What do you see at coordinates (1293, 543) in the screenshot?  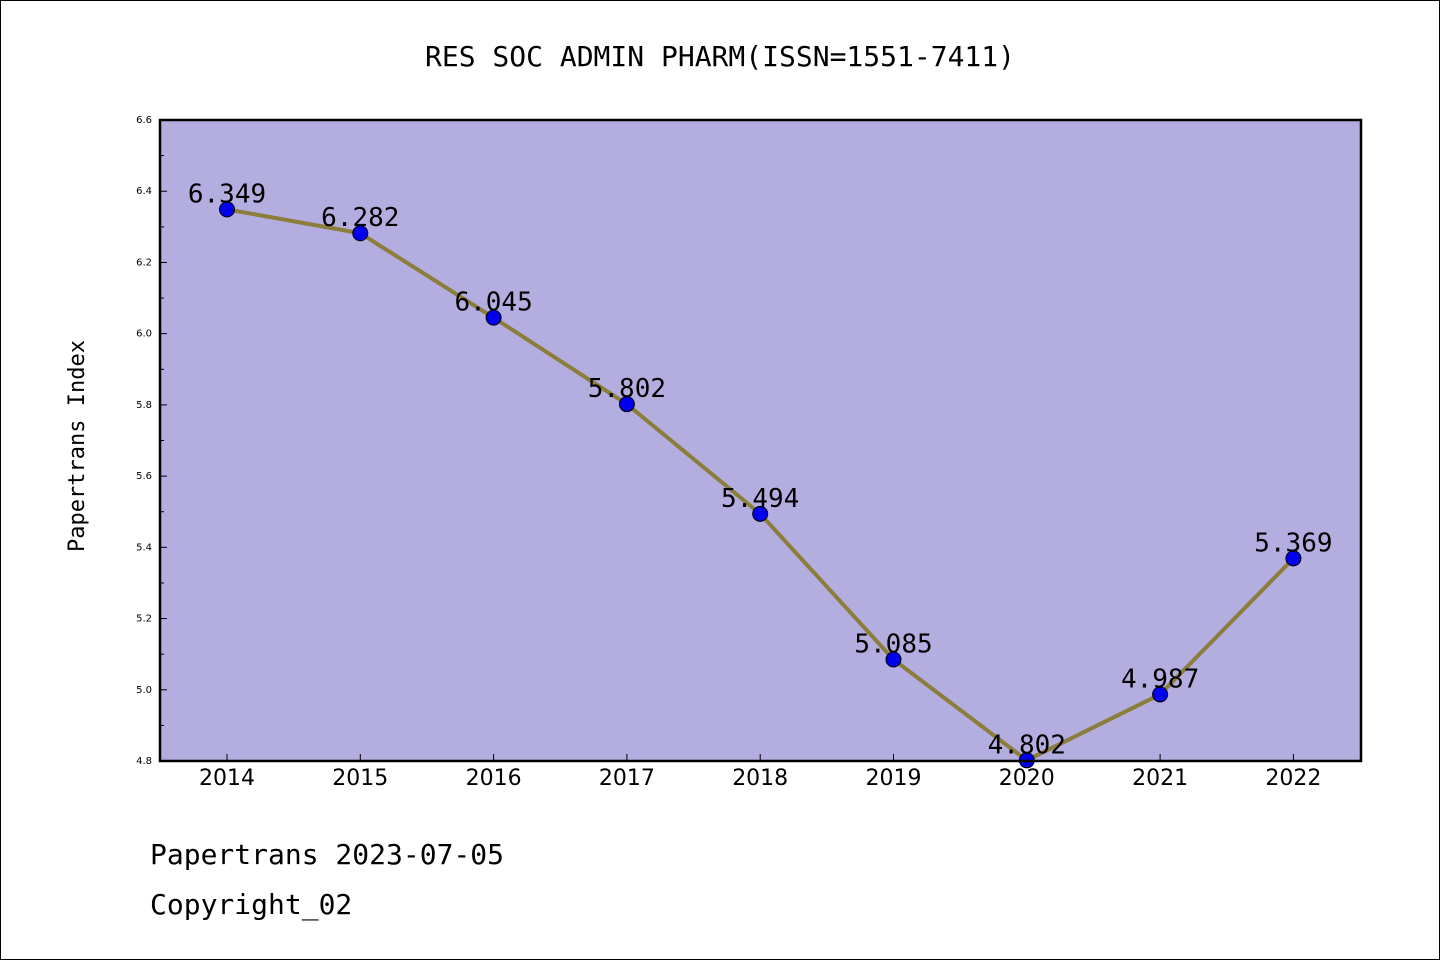 I see `data-label: 5.369` at bounding box center [1293, 543].